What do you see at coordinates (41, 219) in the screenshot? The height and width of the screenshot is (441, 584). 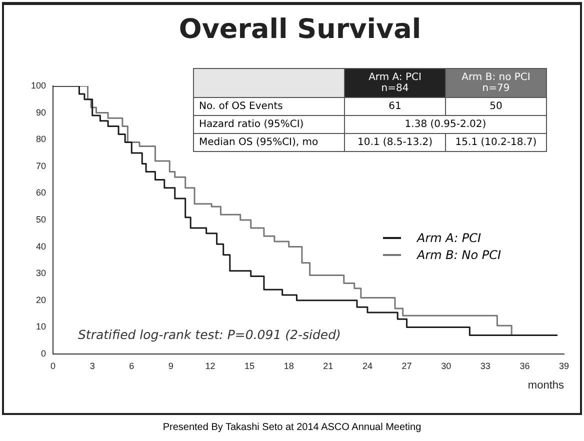 I see `y-tick-label: 50` at bounding box center [41, 219].